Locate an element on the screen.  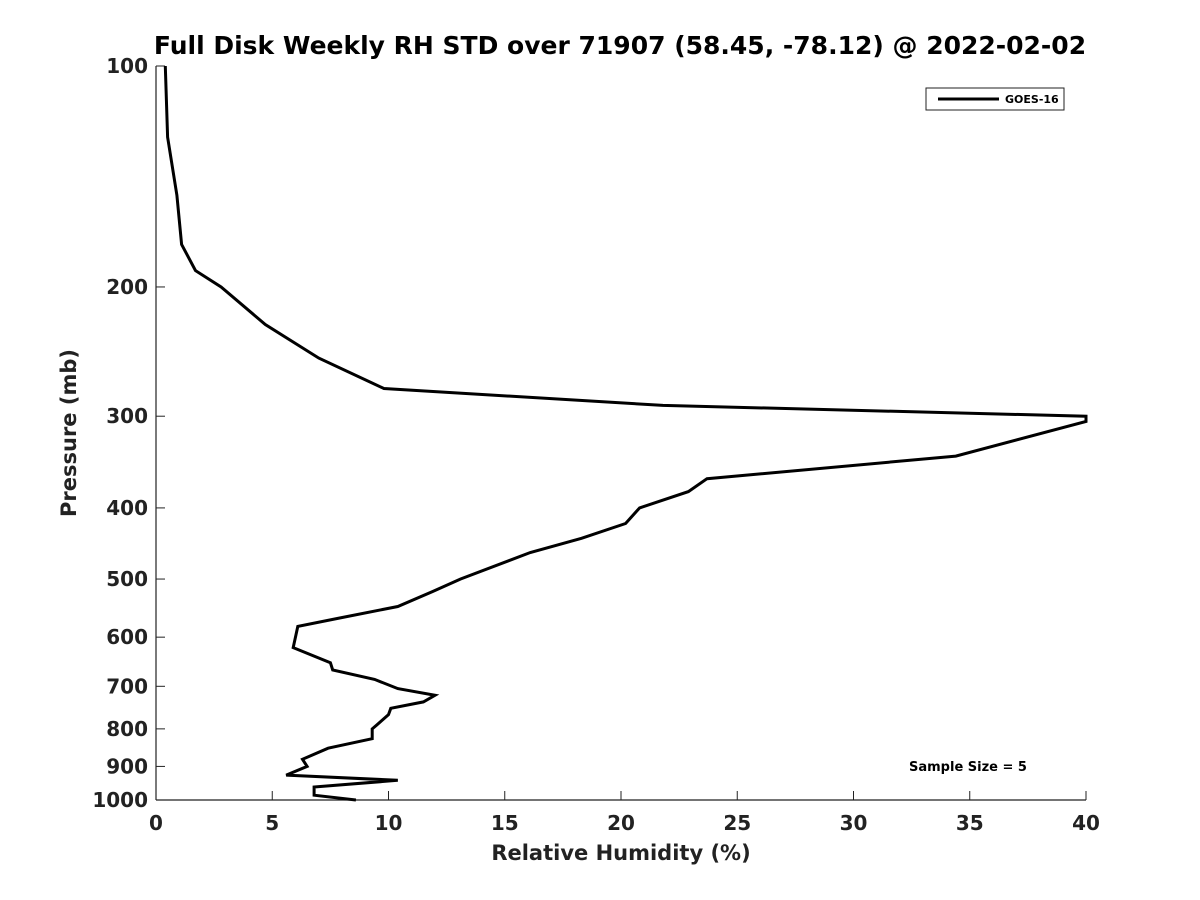
y-tick-label: 100 is located at coordinates (127, 66).